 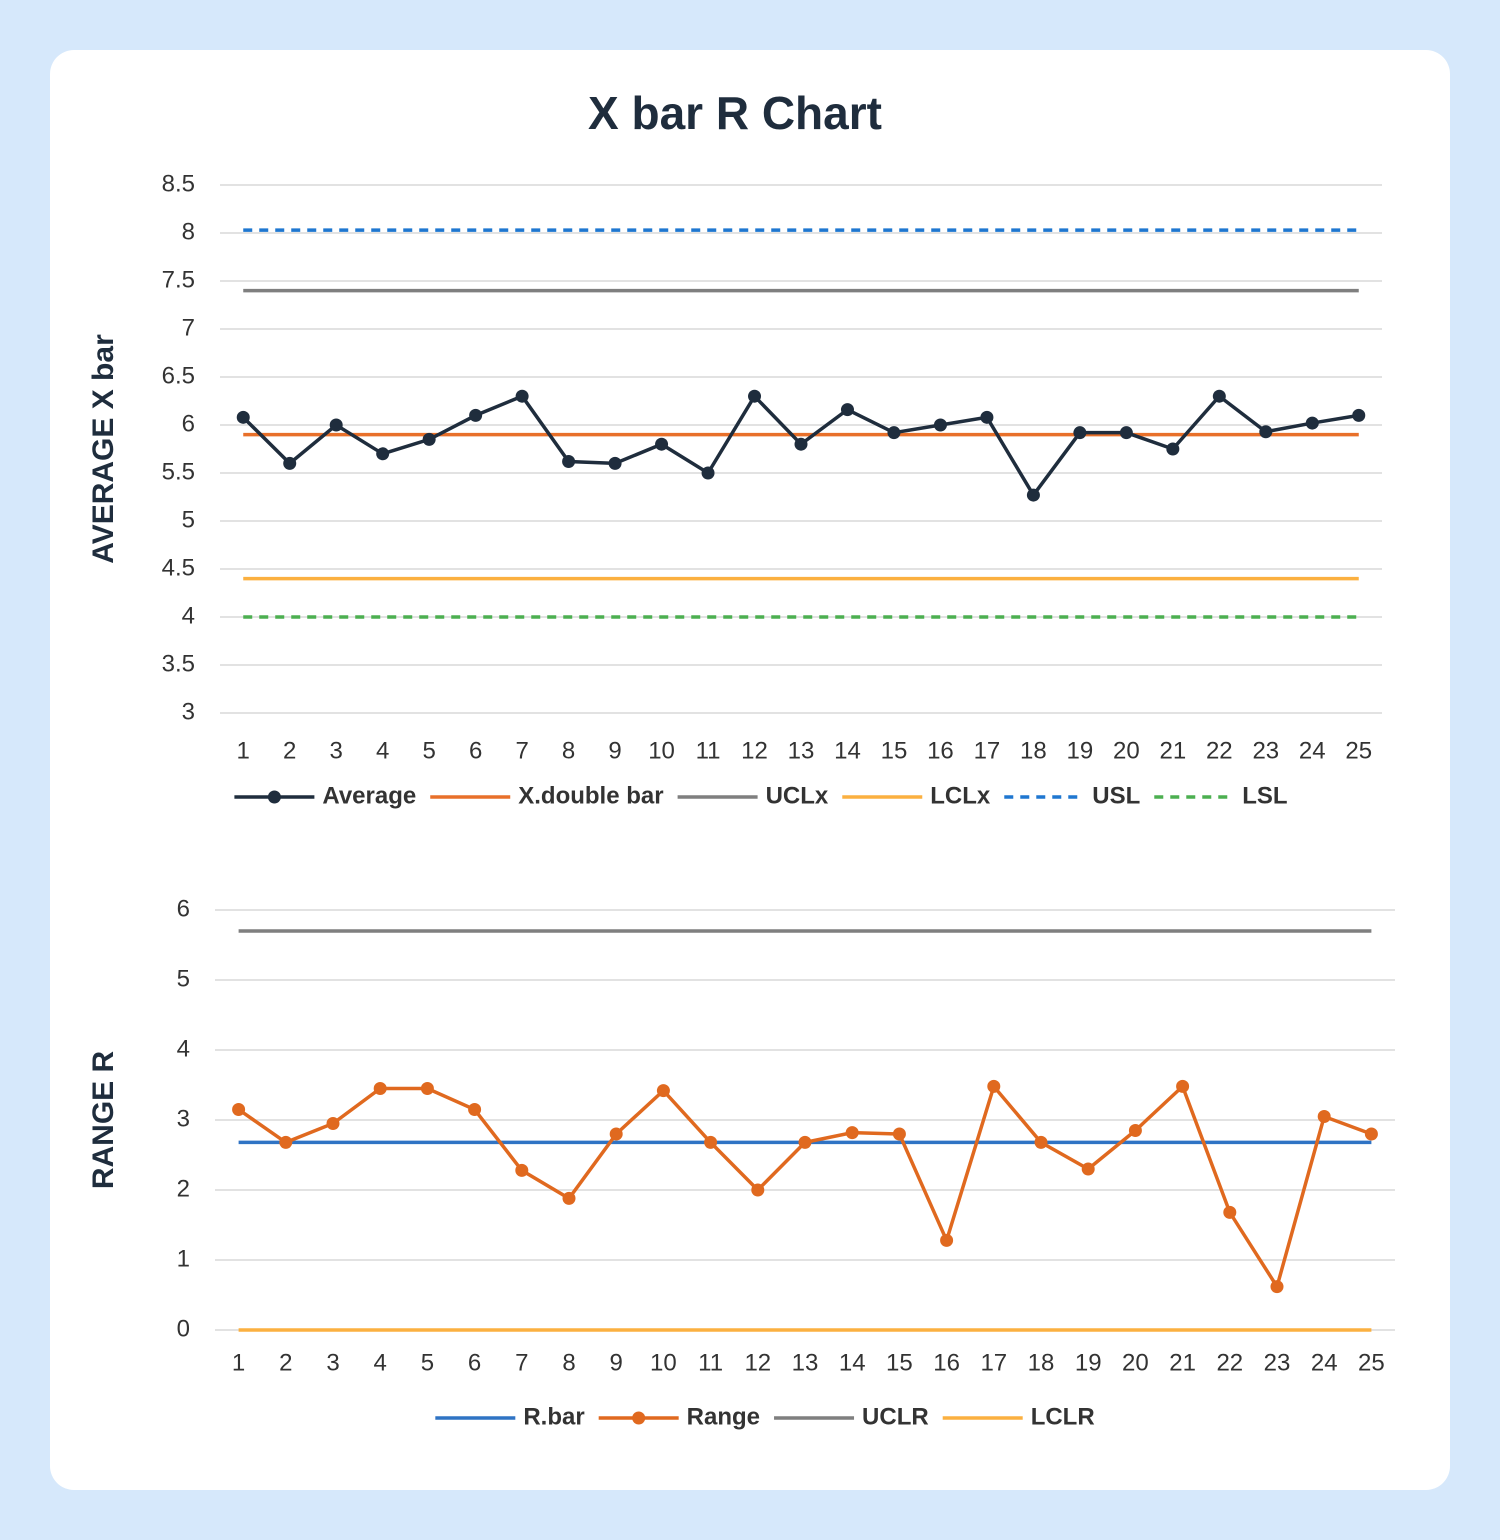 What do you see at coordinates (521, 750) in the screenshot?
I see `x-tick-label: 7` at bounding box center [521, 750].